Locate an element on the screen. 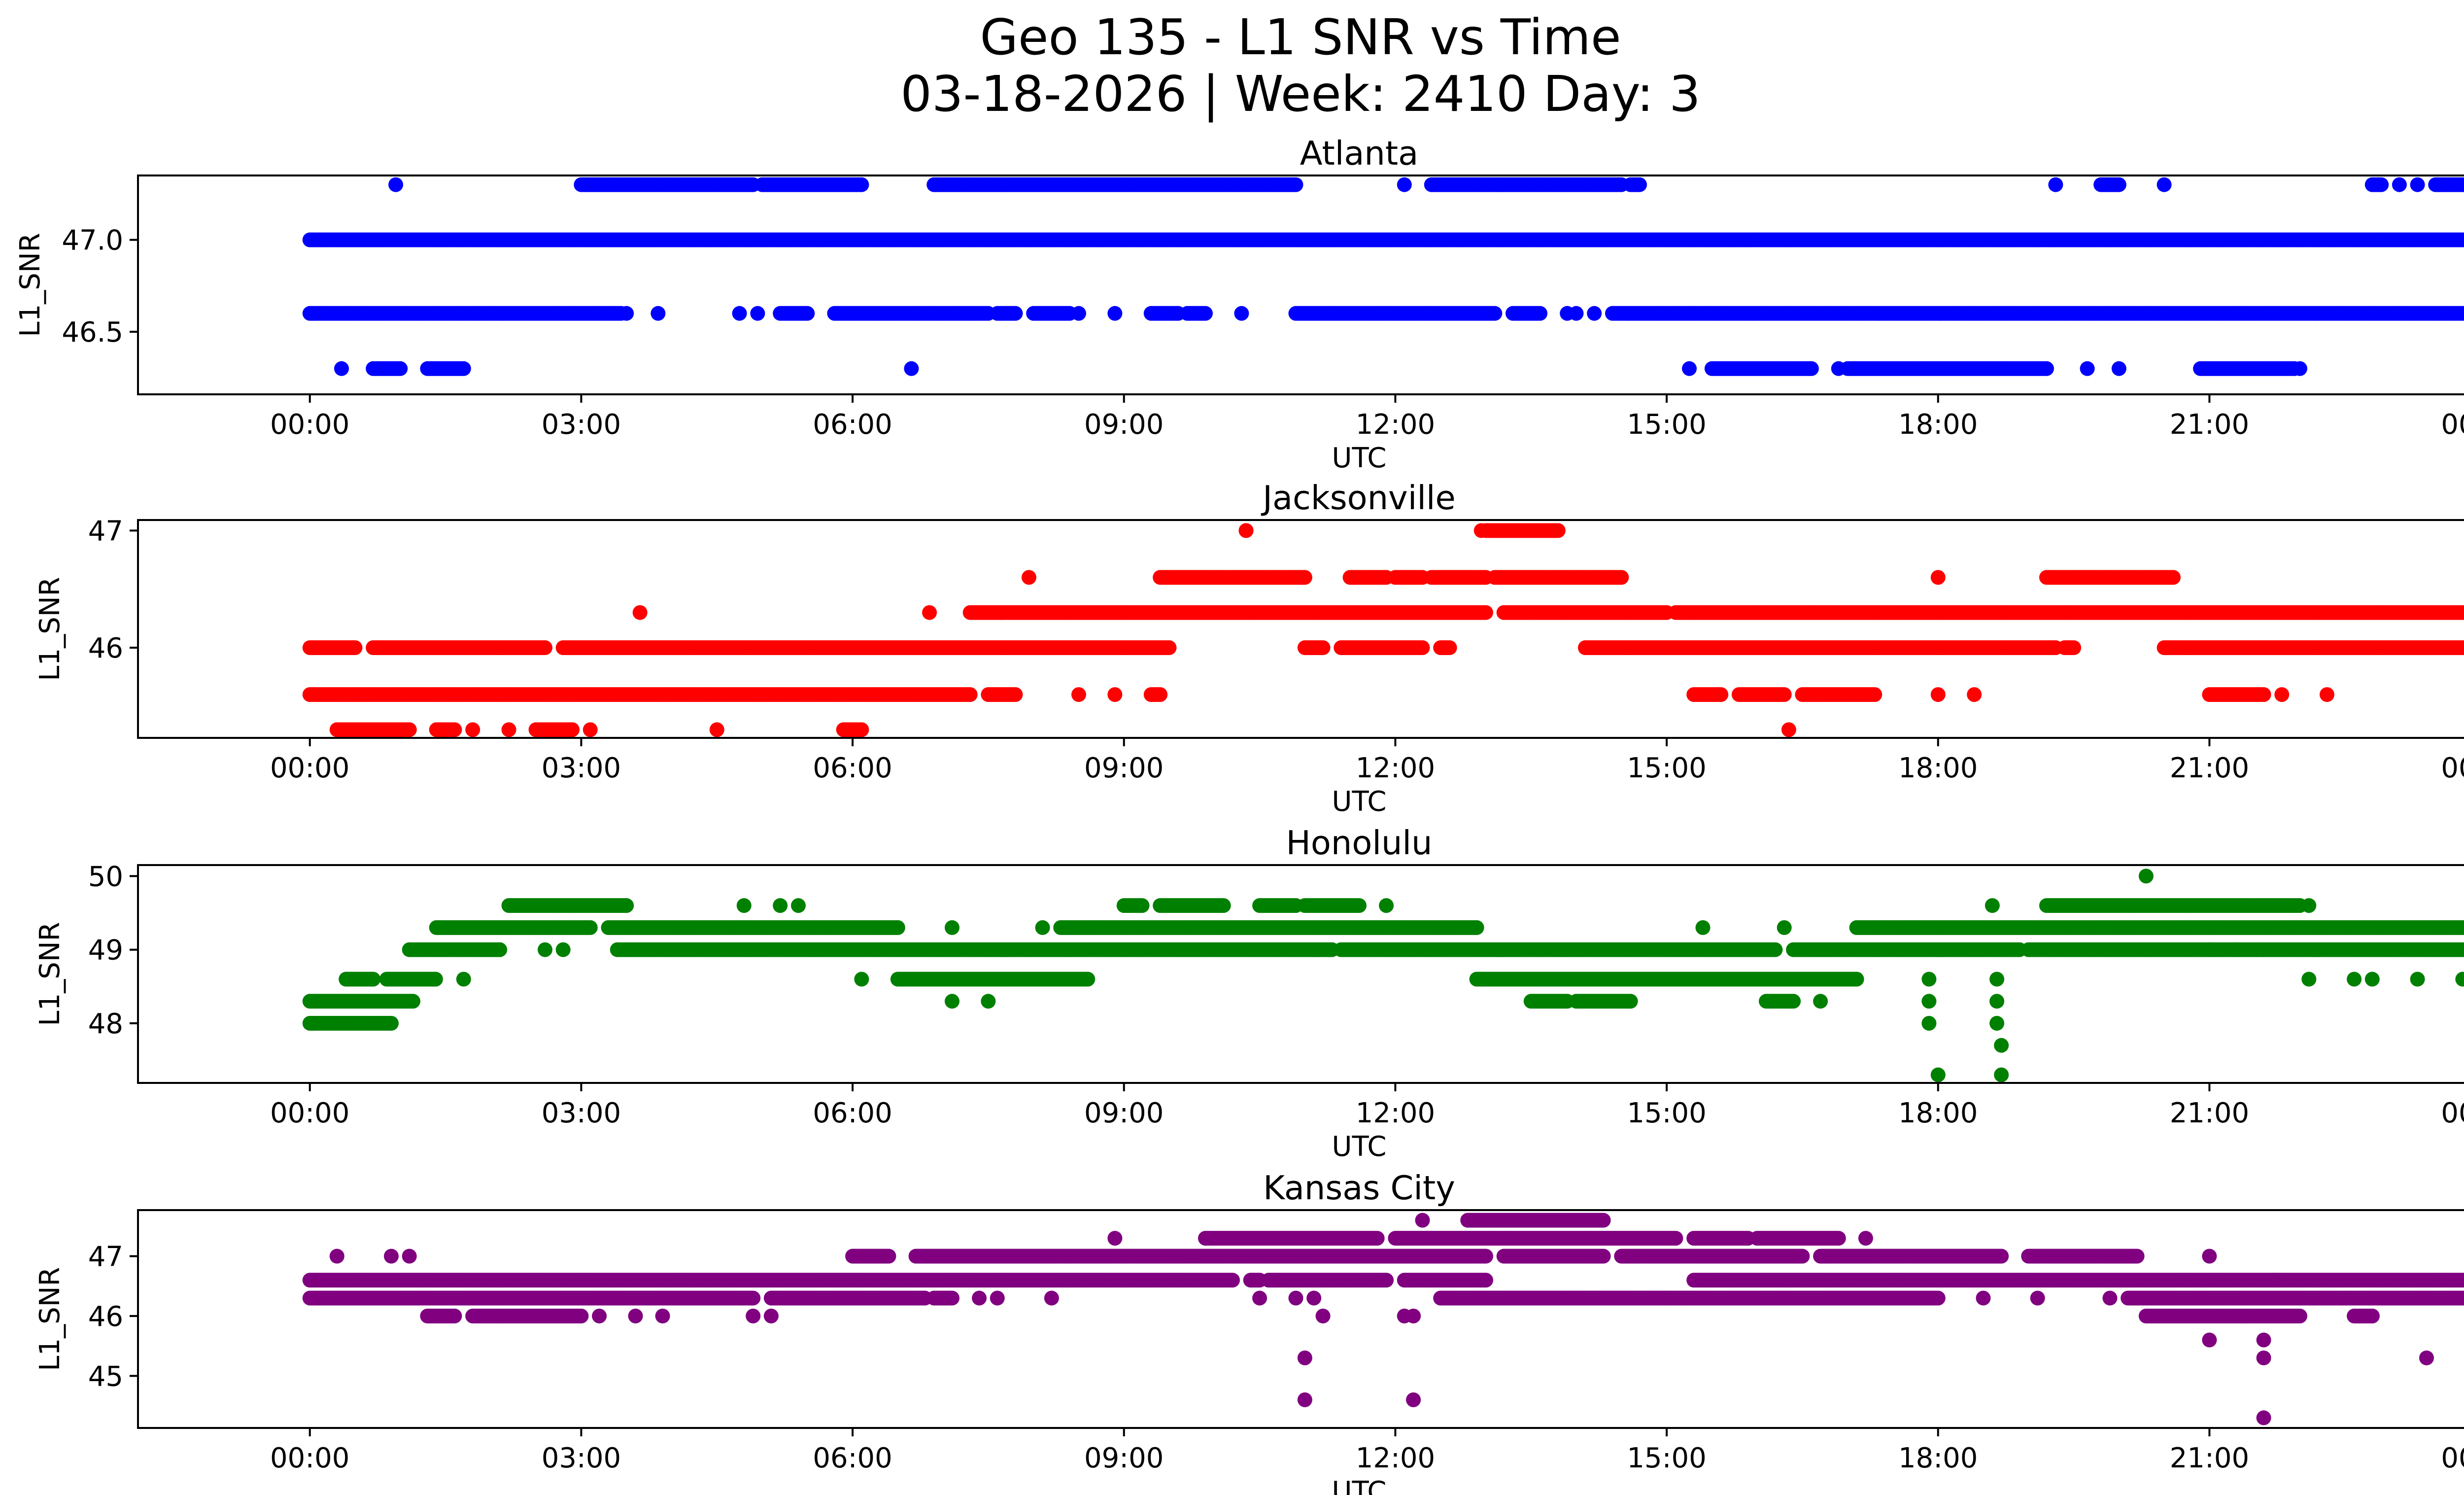  subplot-title: Jacksonville is located at coordinates (1358, 498).